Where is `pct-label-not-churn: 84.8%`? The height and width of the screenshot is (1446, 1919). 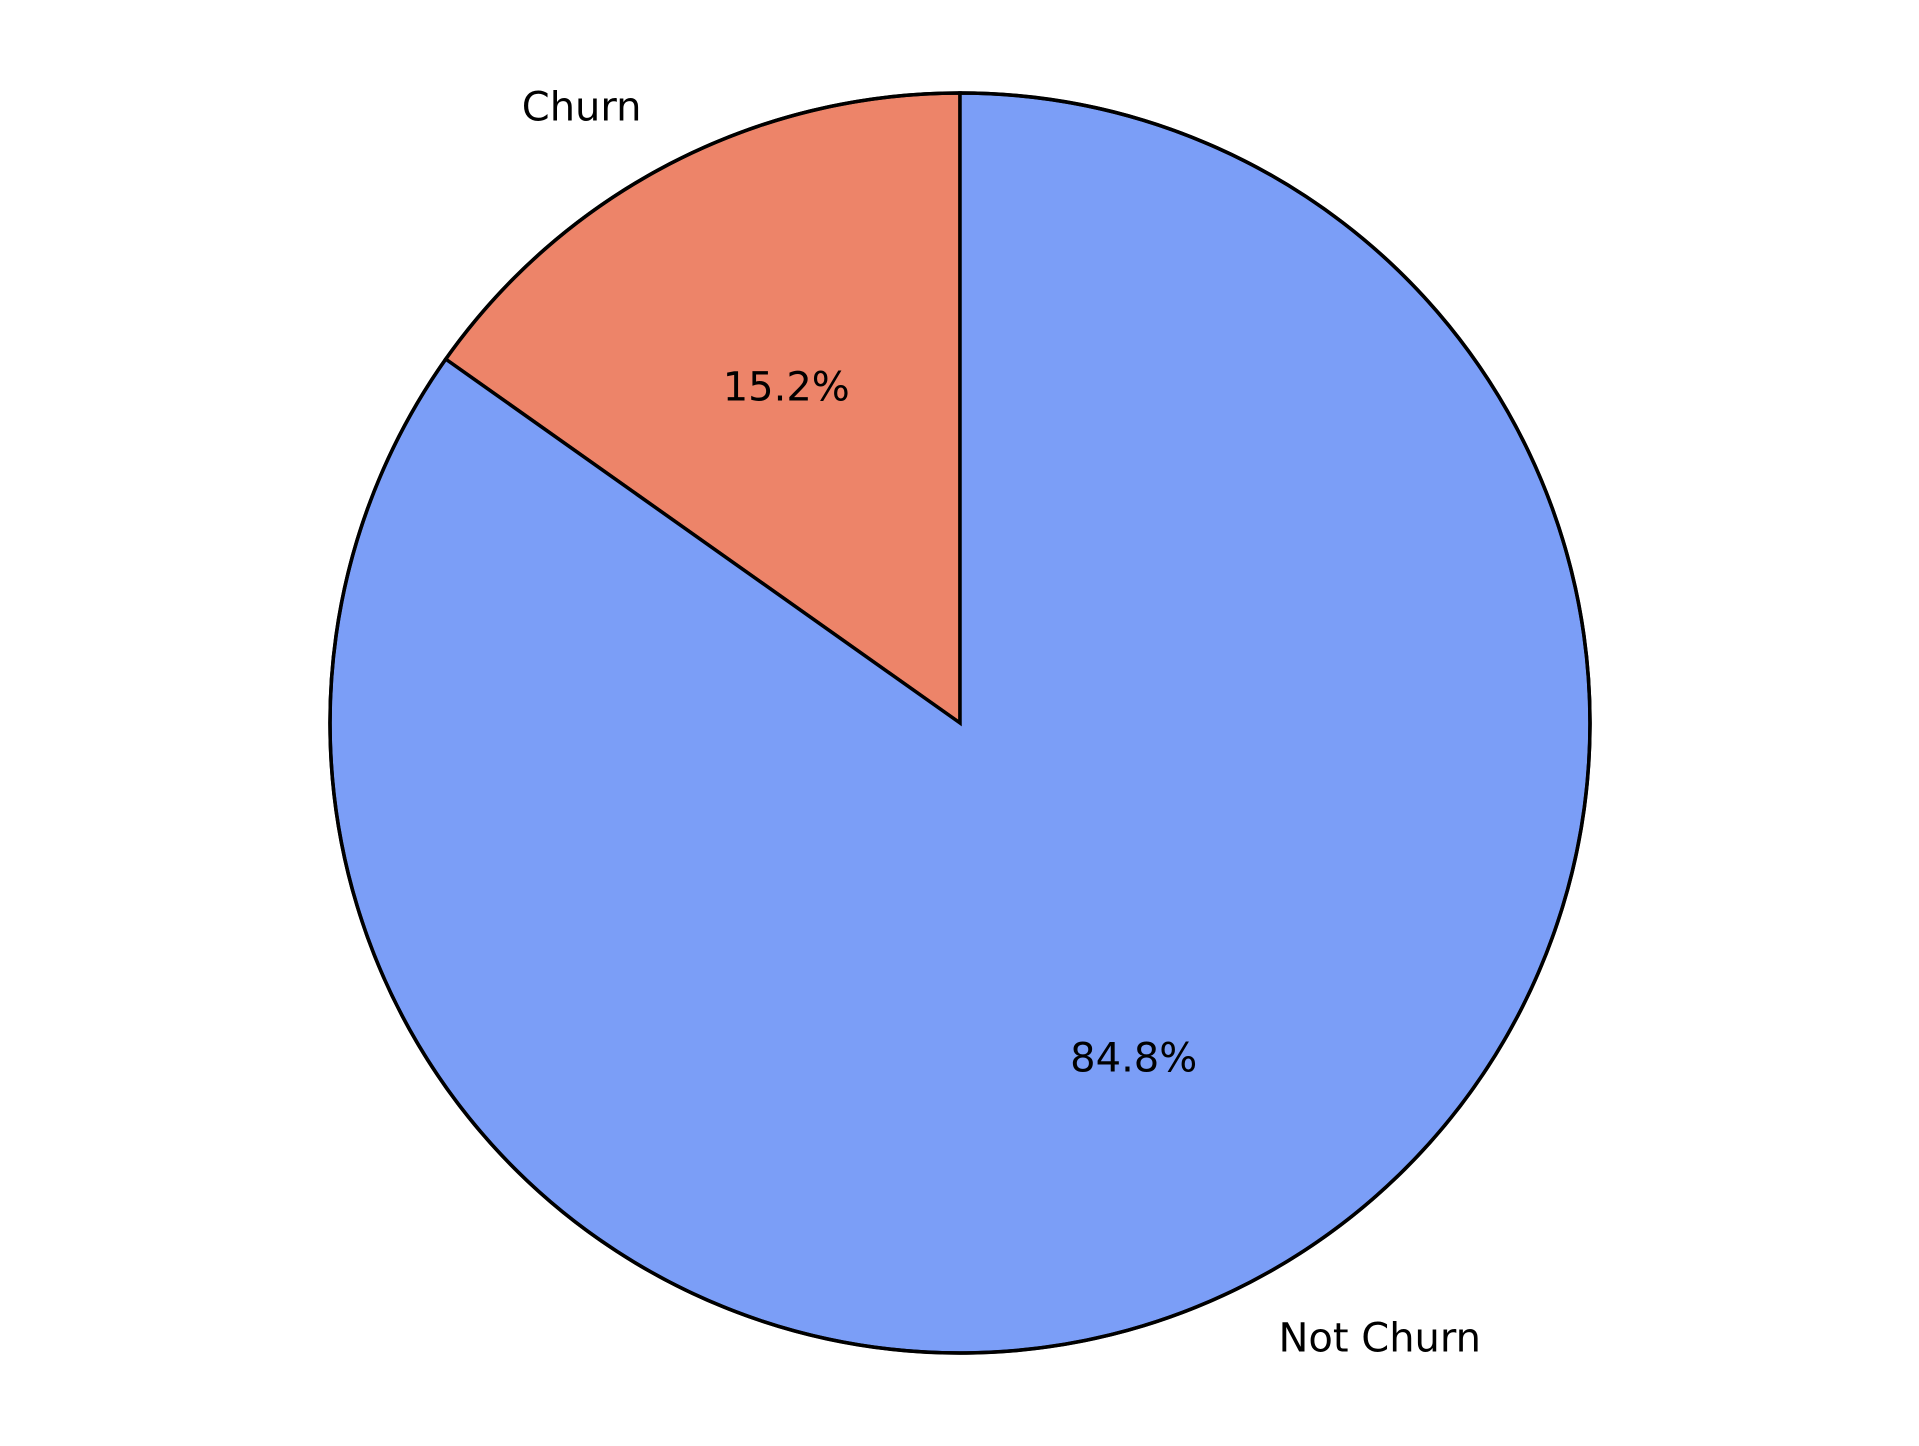
pct-label-not-churn: 84.8% is located at coordinates (1133, 1059).